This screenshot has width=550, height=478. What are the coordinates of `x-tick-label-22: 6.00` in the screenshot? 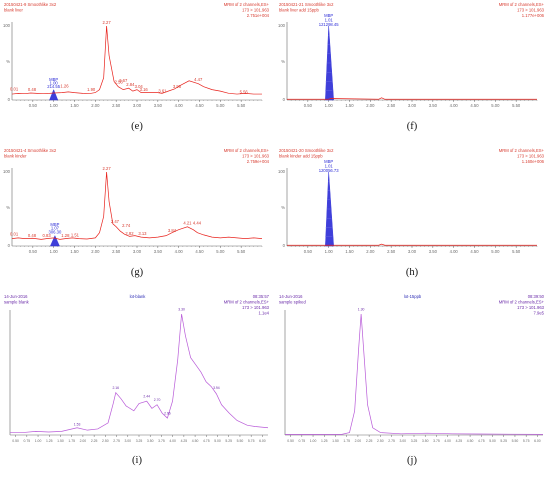 It's located at (537, 441).